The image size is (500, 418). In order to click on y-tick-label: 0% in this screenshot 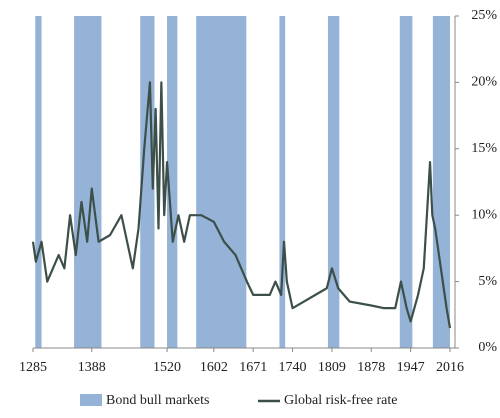, I will do `click(487, 347)`.